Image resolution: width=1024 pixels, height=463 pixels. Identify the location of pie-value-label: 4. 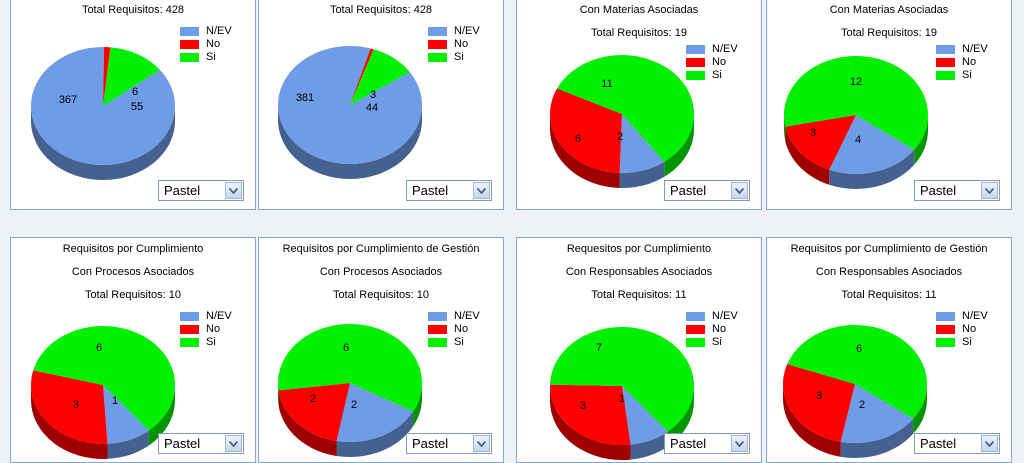
(858, 140).